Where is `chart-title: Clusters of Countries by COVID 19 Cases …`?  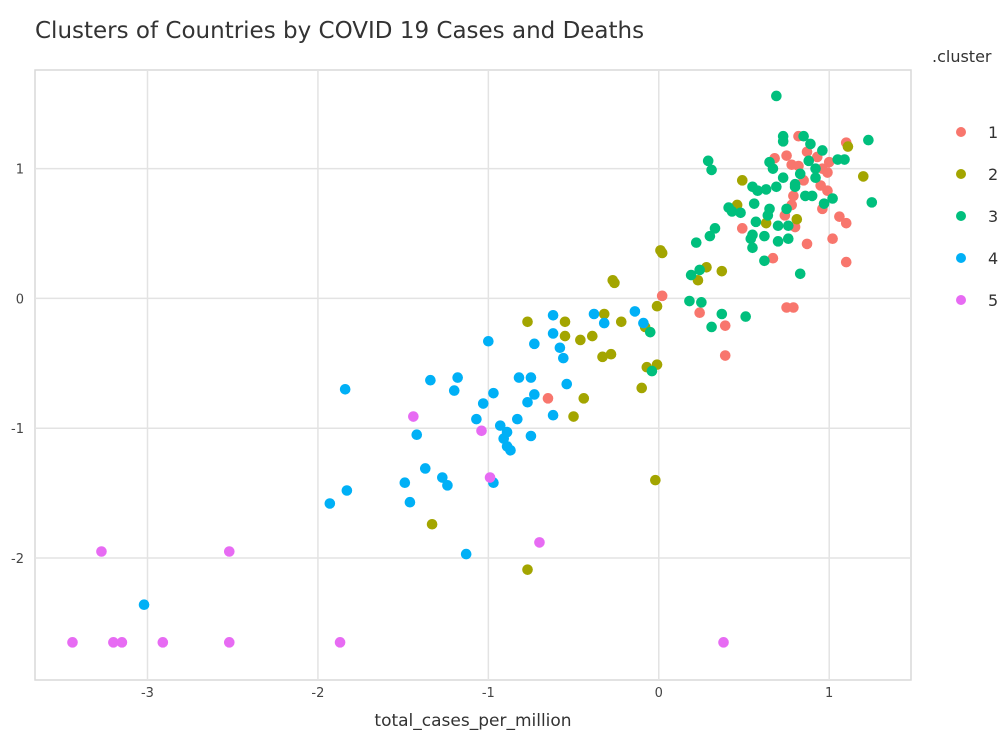 chart-title: Clusters of Countries by COVID 19 Cases … is located at coordinates (339, 31).